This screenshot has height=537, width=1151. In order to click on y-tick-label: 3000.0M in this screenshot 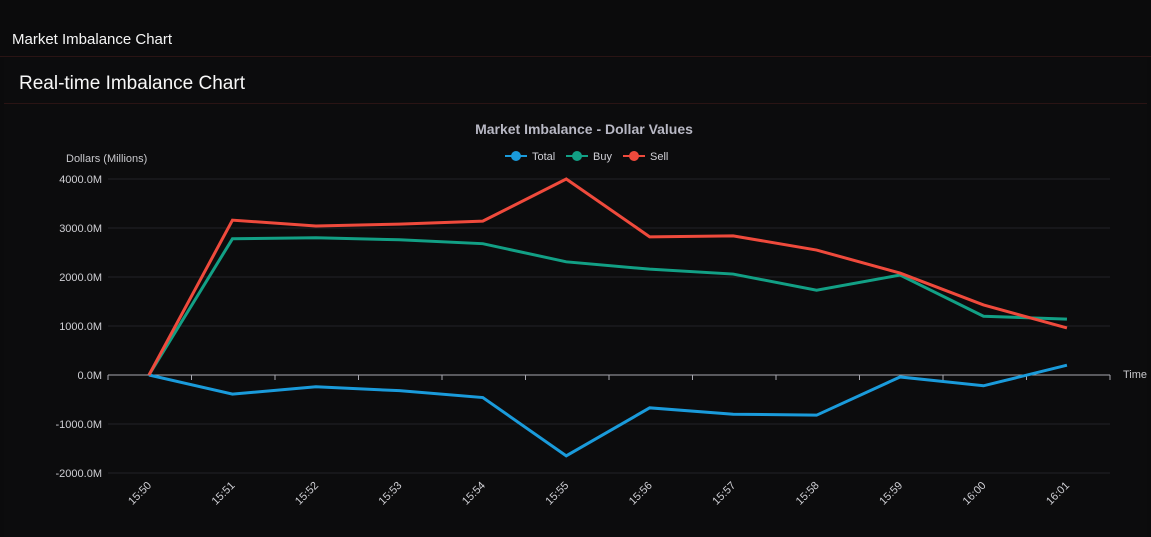, I will do `click(80, 229)`.